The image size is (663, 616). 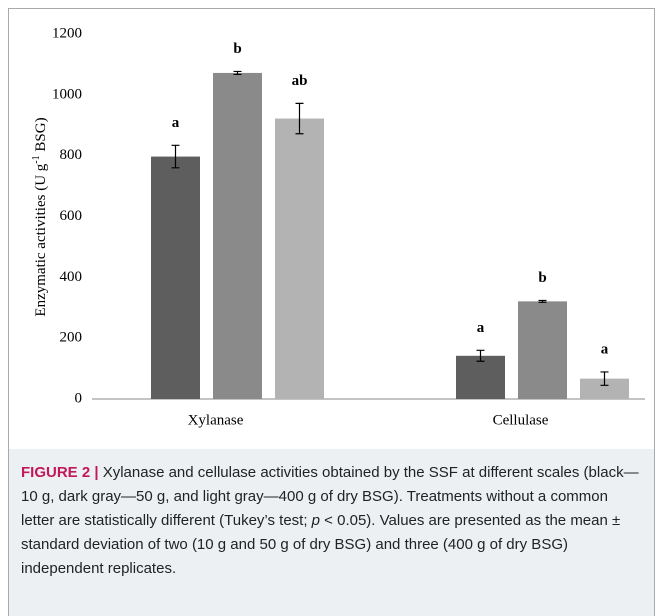 What do you see at coordinates (521, 420) in the screenshot?
I see `x-tick-label: Cellulase` at bounding box center [521, 420].